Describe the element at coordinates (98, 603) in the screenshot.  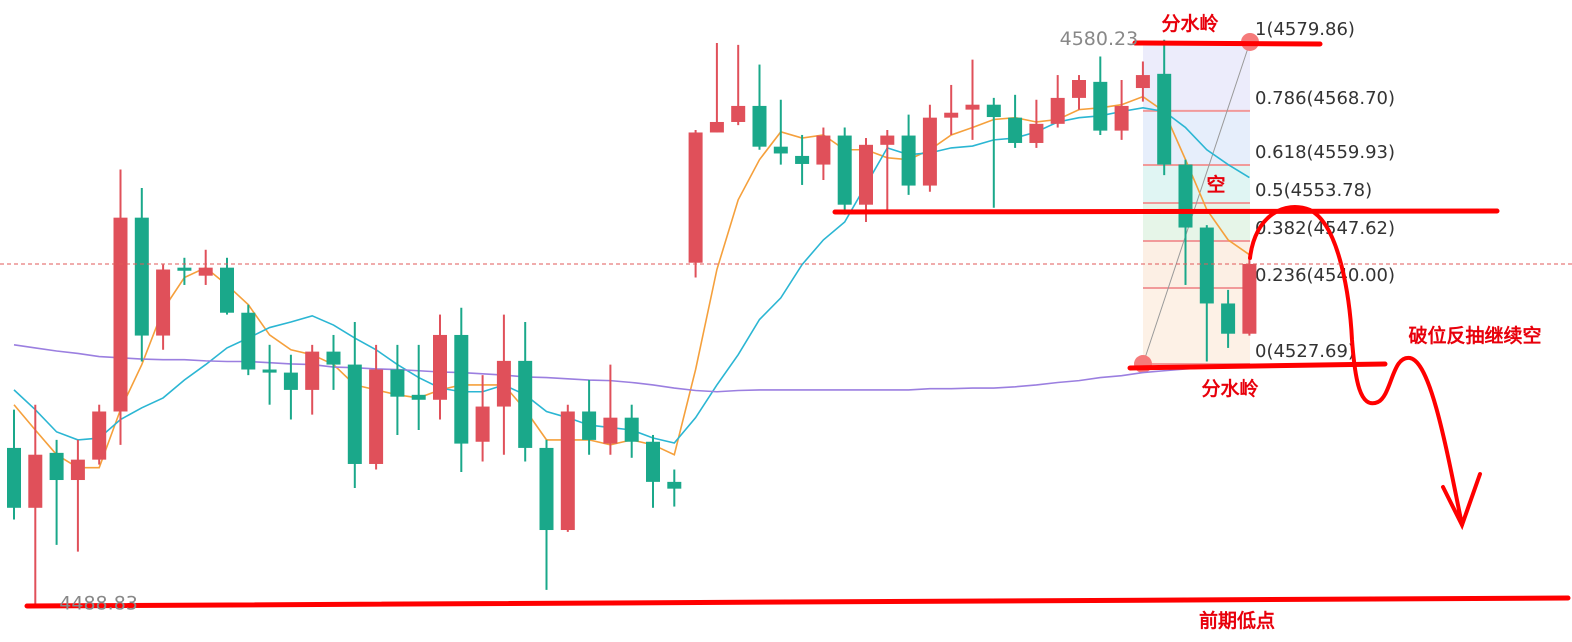
I see `low-label: 4488.83` at that location.